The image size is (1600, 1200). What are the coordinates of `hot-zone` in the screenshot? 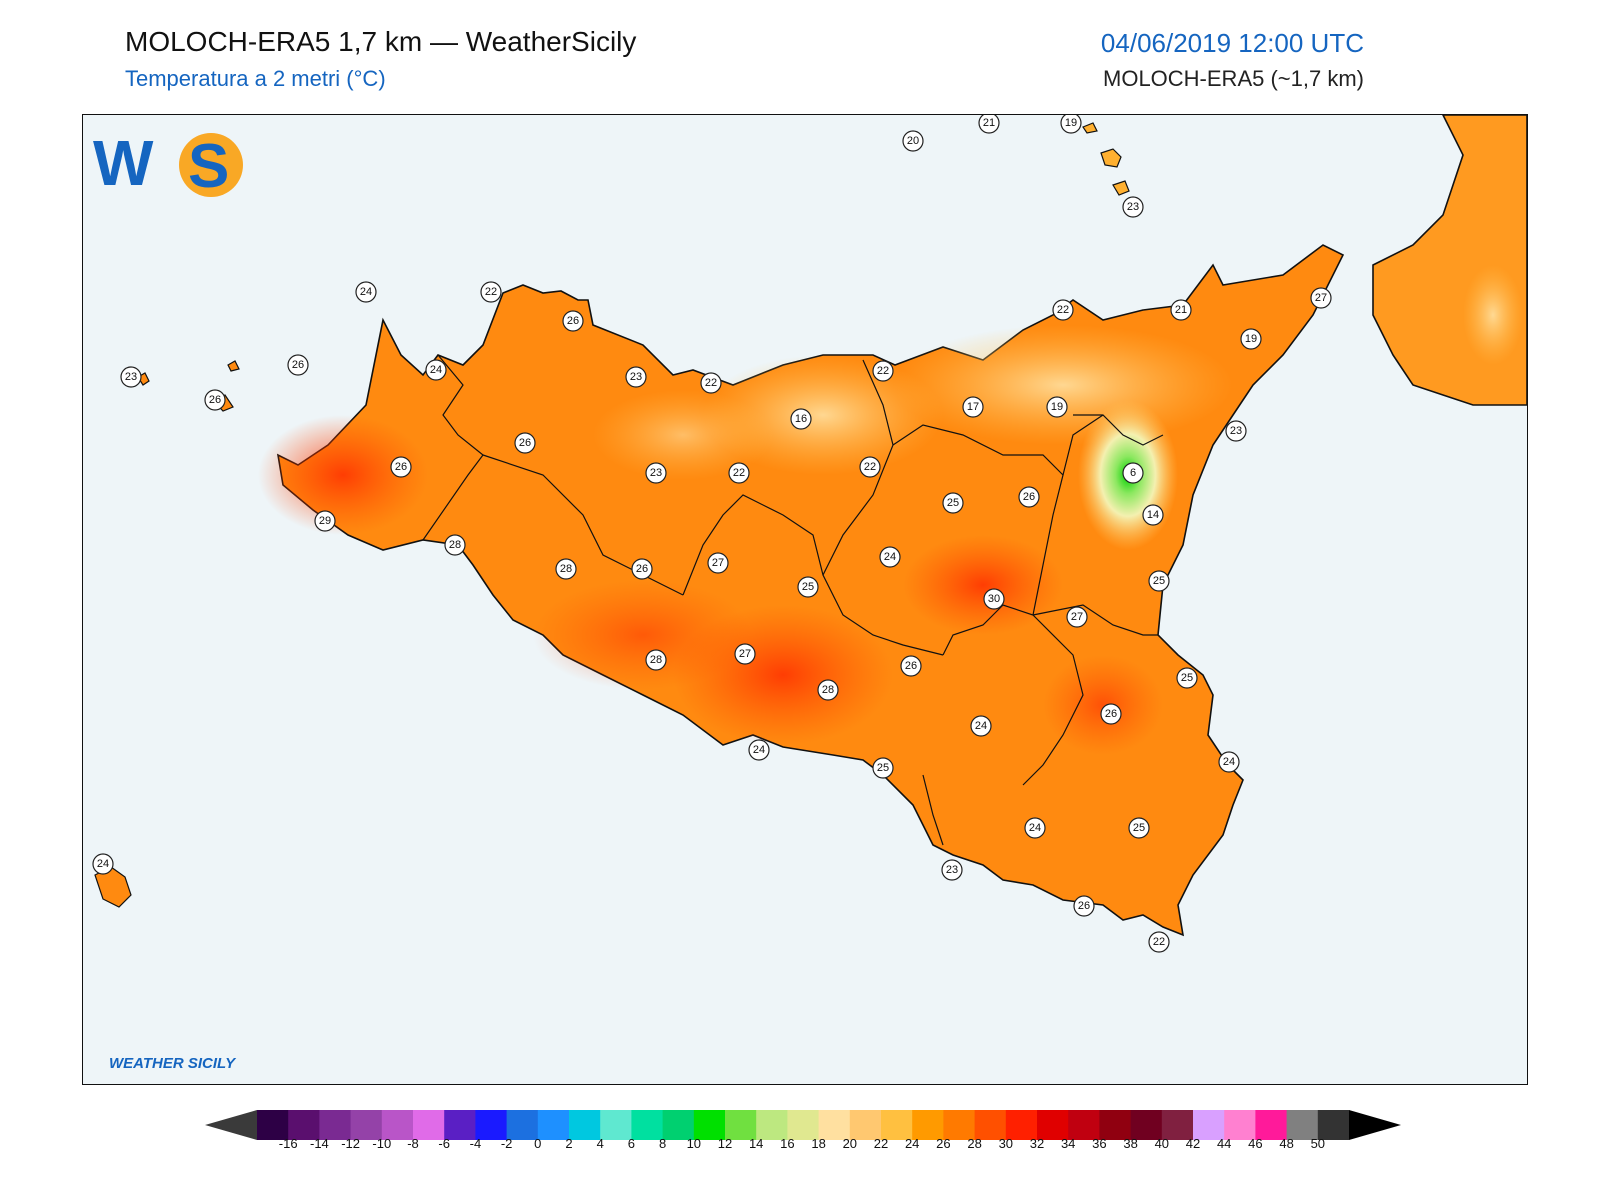 It's located at (1103, 705).